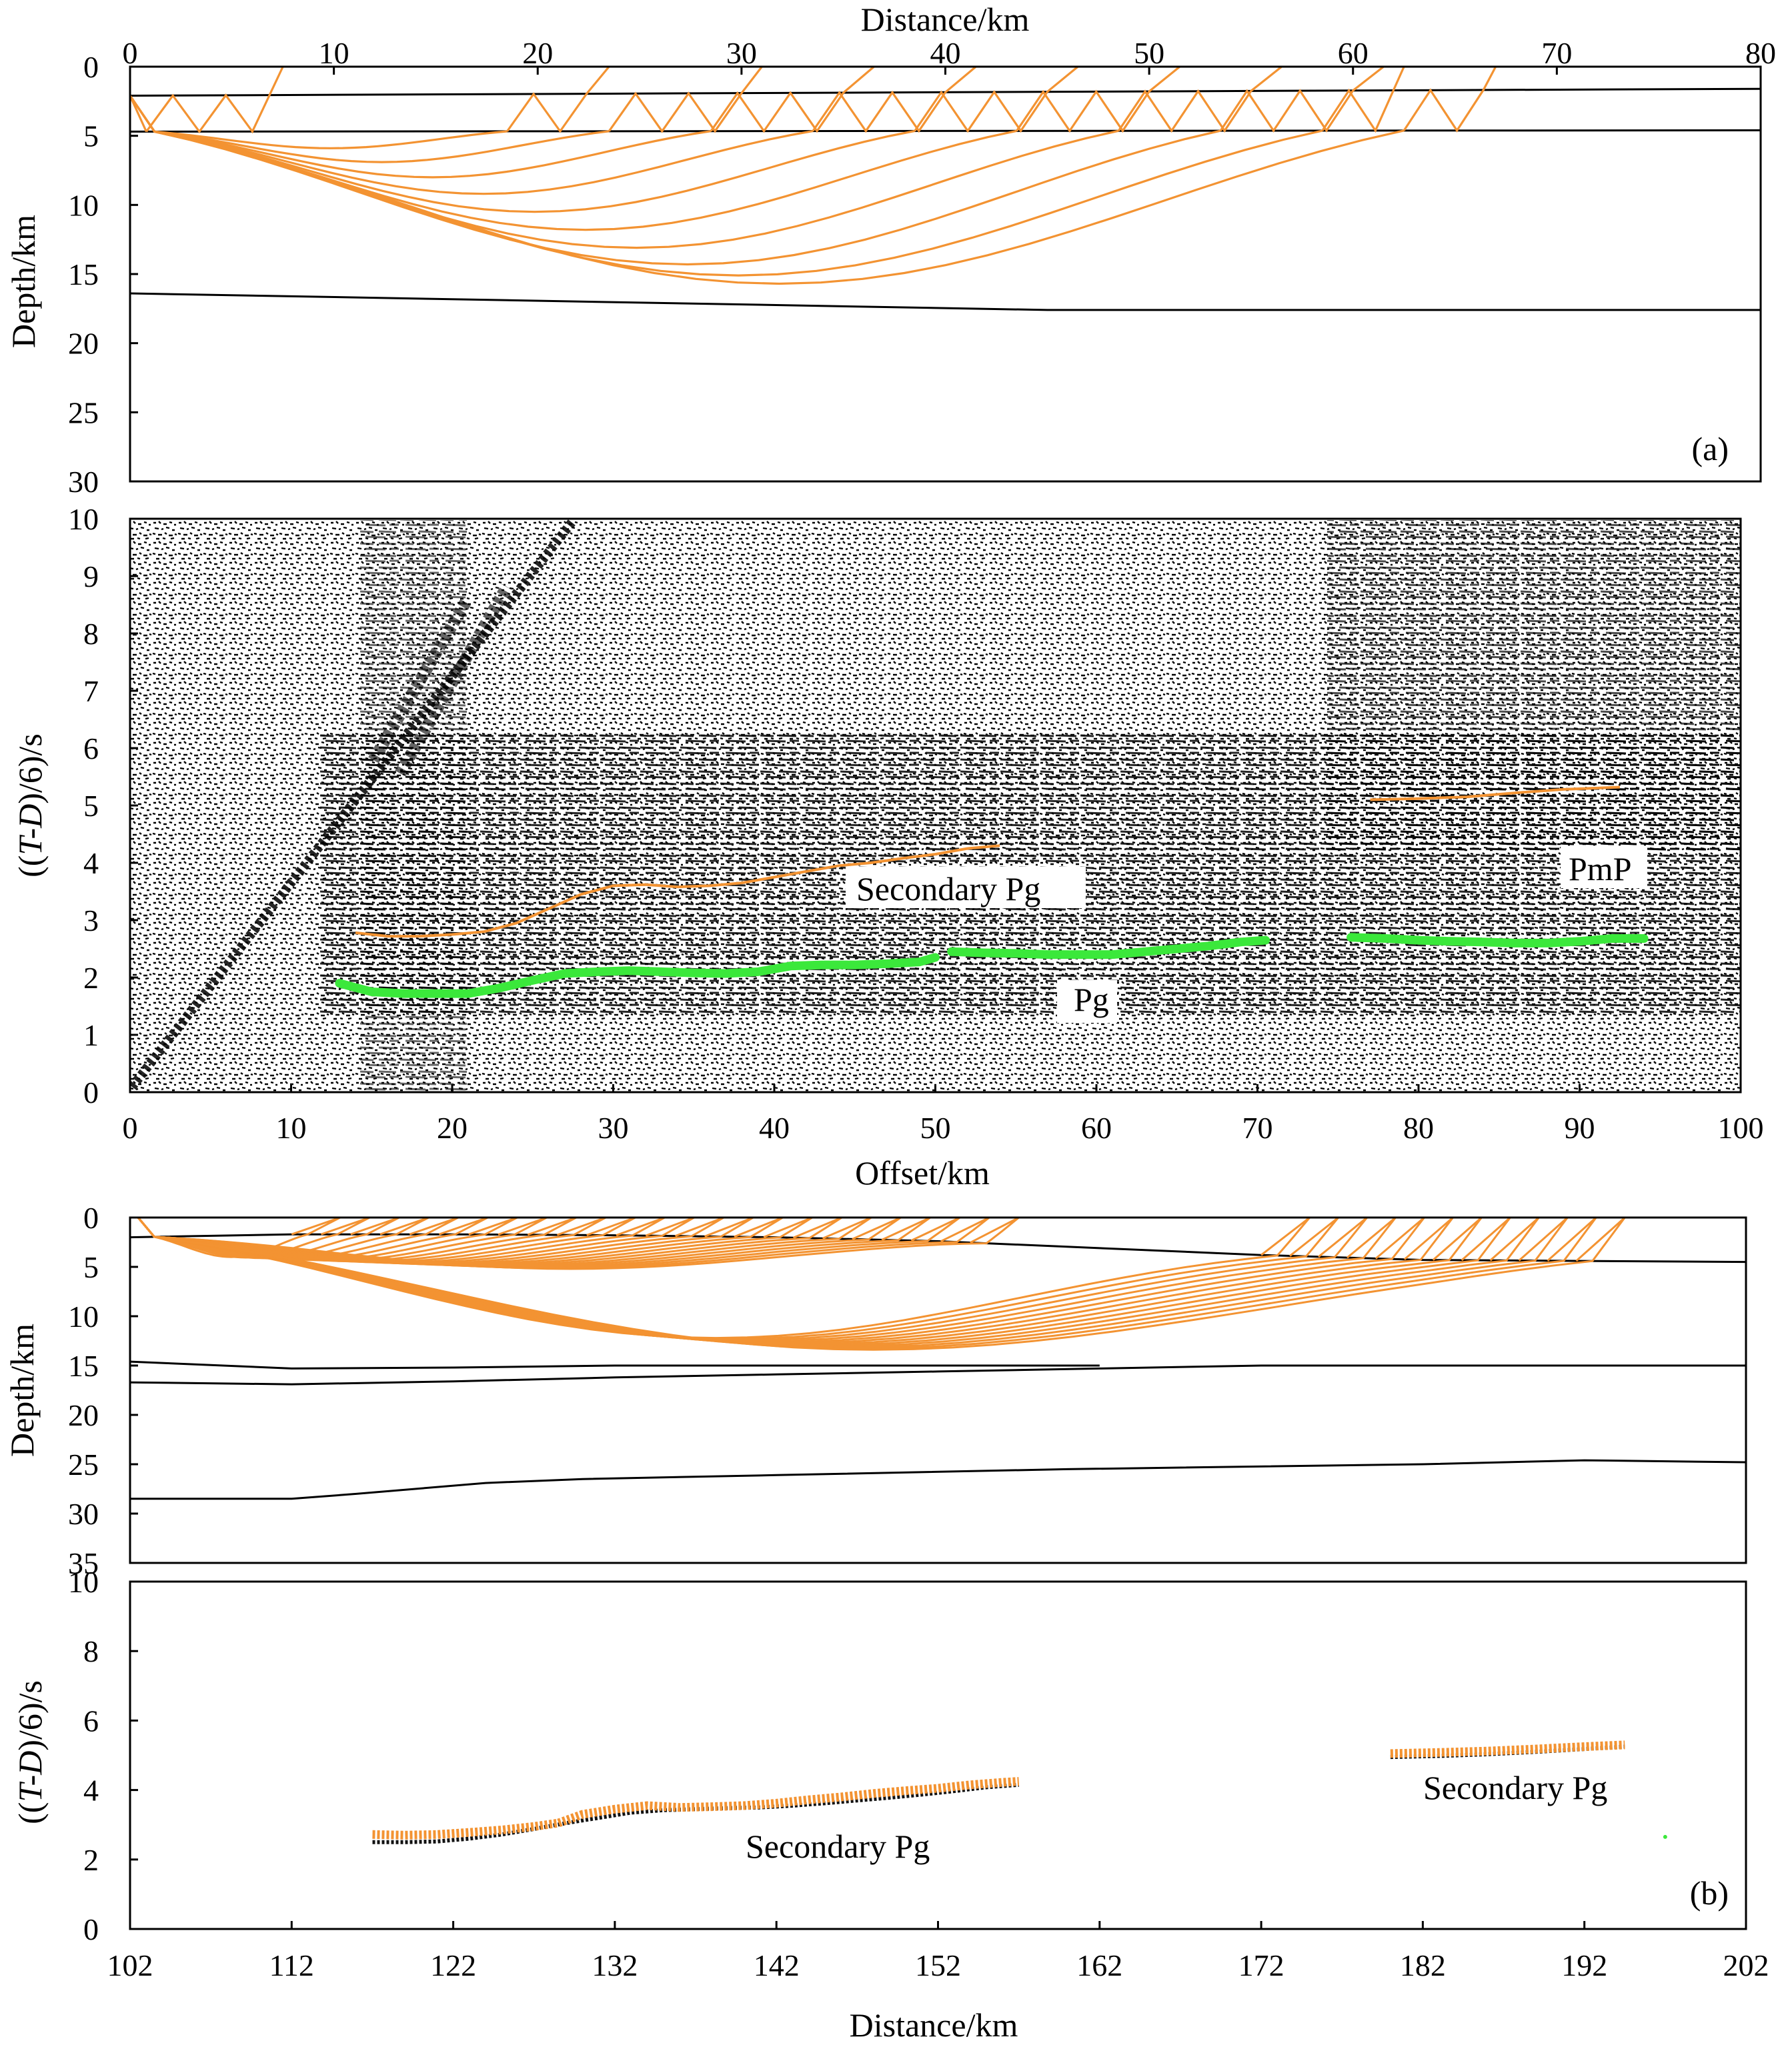 The height and width of the screenshot is (2045, 1792). I want to click on x-tick-label: 30, so click(613, 1128).